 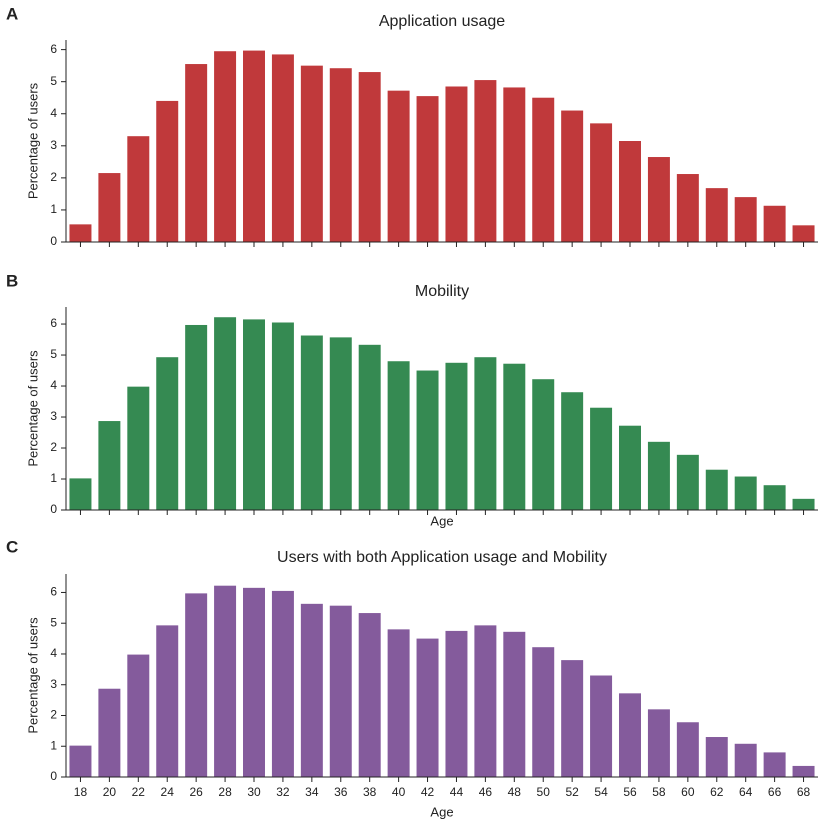 I want to click on x-tick-label: 60, so click(x=688, y=792).